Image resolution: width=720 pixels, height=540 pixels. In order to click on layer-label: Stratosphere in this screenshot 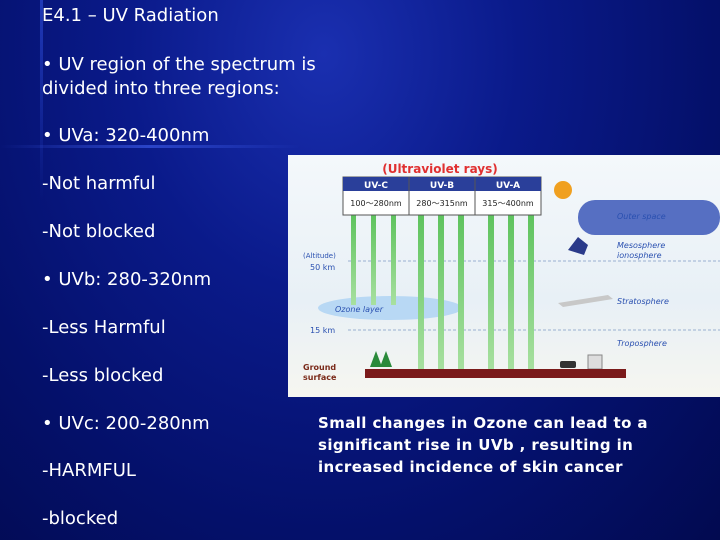, I will do `click(643, 301)`.